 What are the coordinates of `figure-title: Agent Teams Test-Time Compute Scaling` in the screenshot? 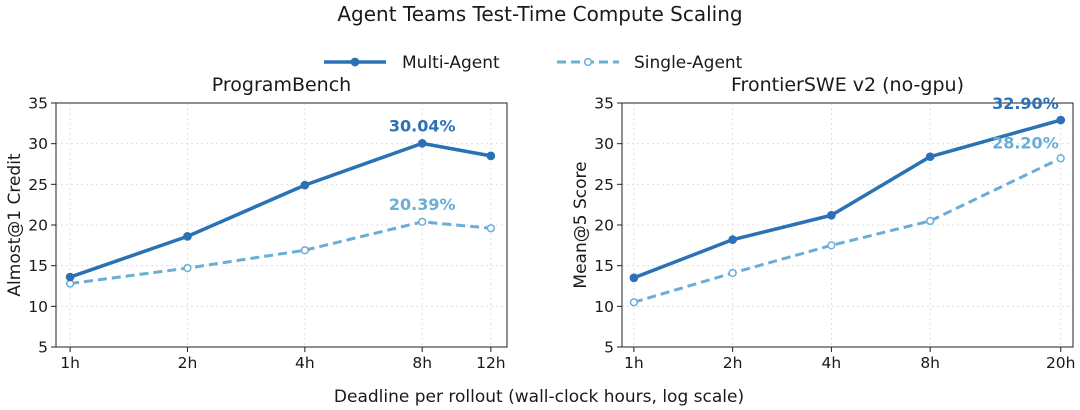 It's located at (539, 14).